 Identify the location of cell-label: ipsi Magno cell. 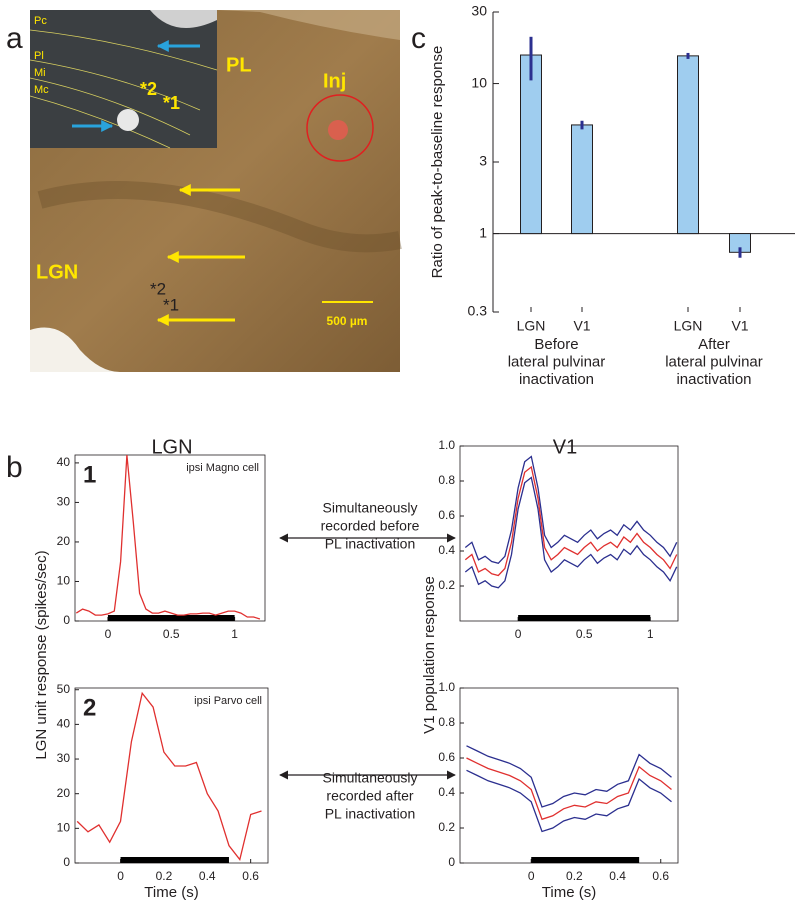
(222, 468).